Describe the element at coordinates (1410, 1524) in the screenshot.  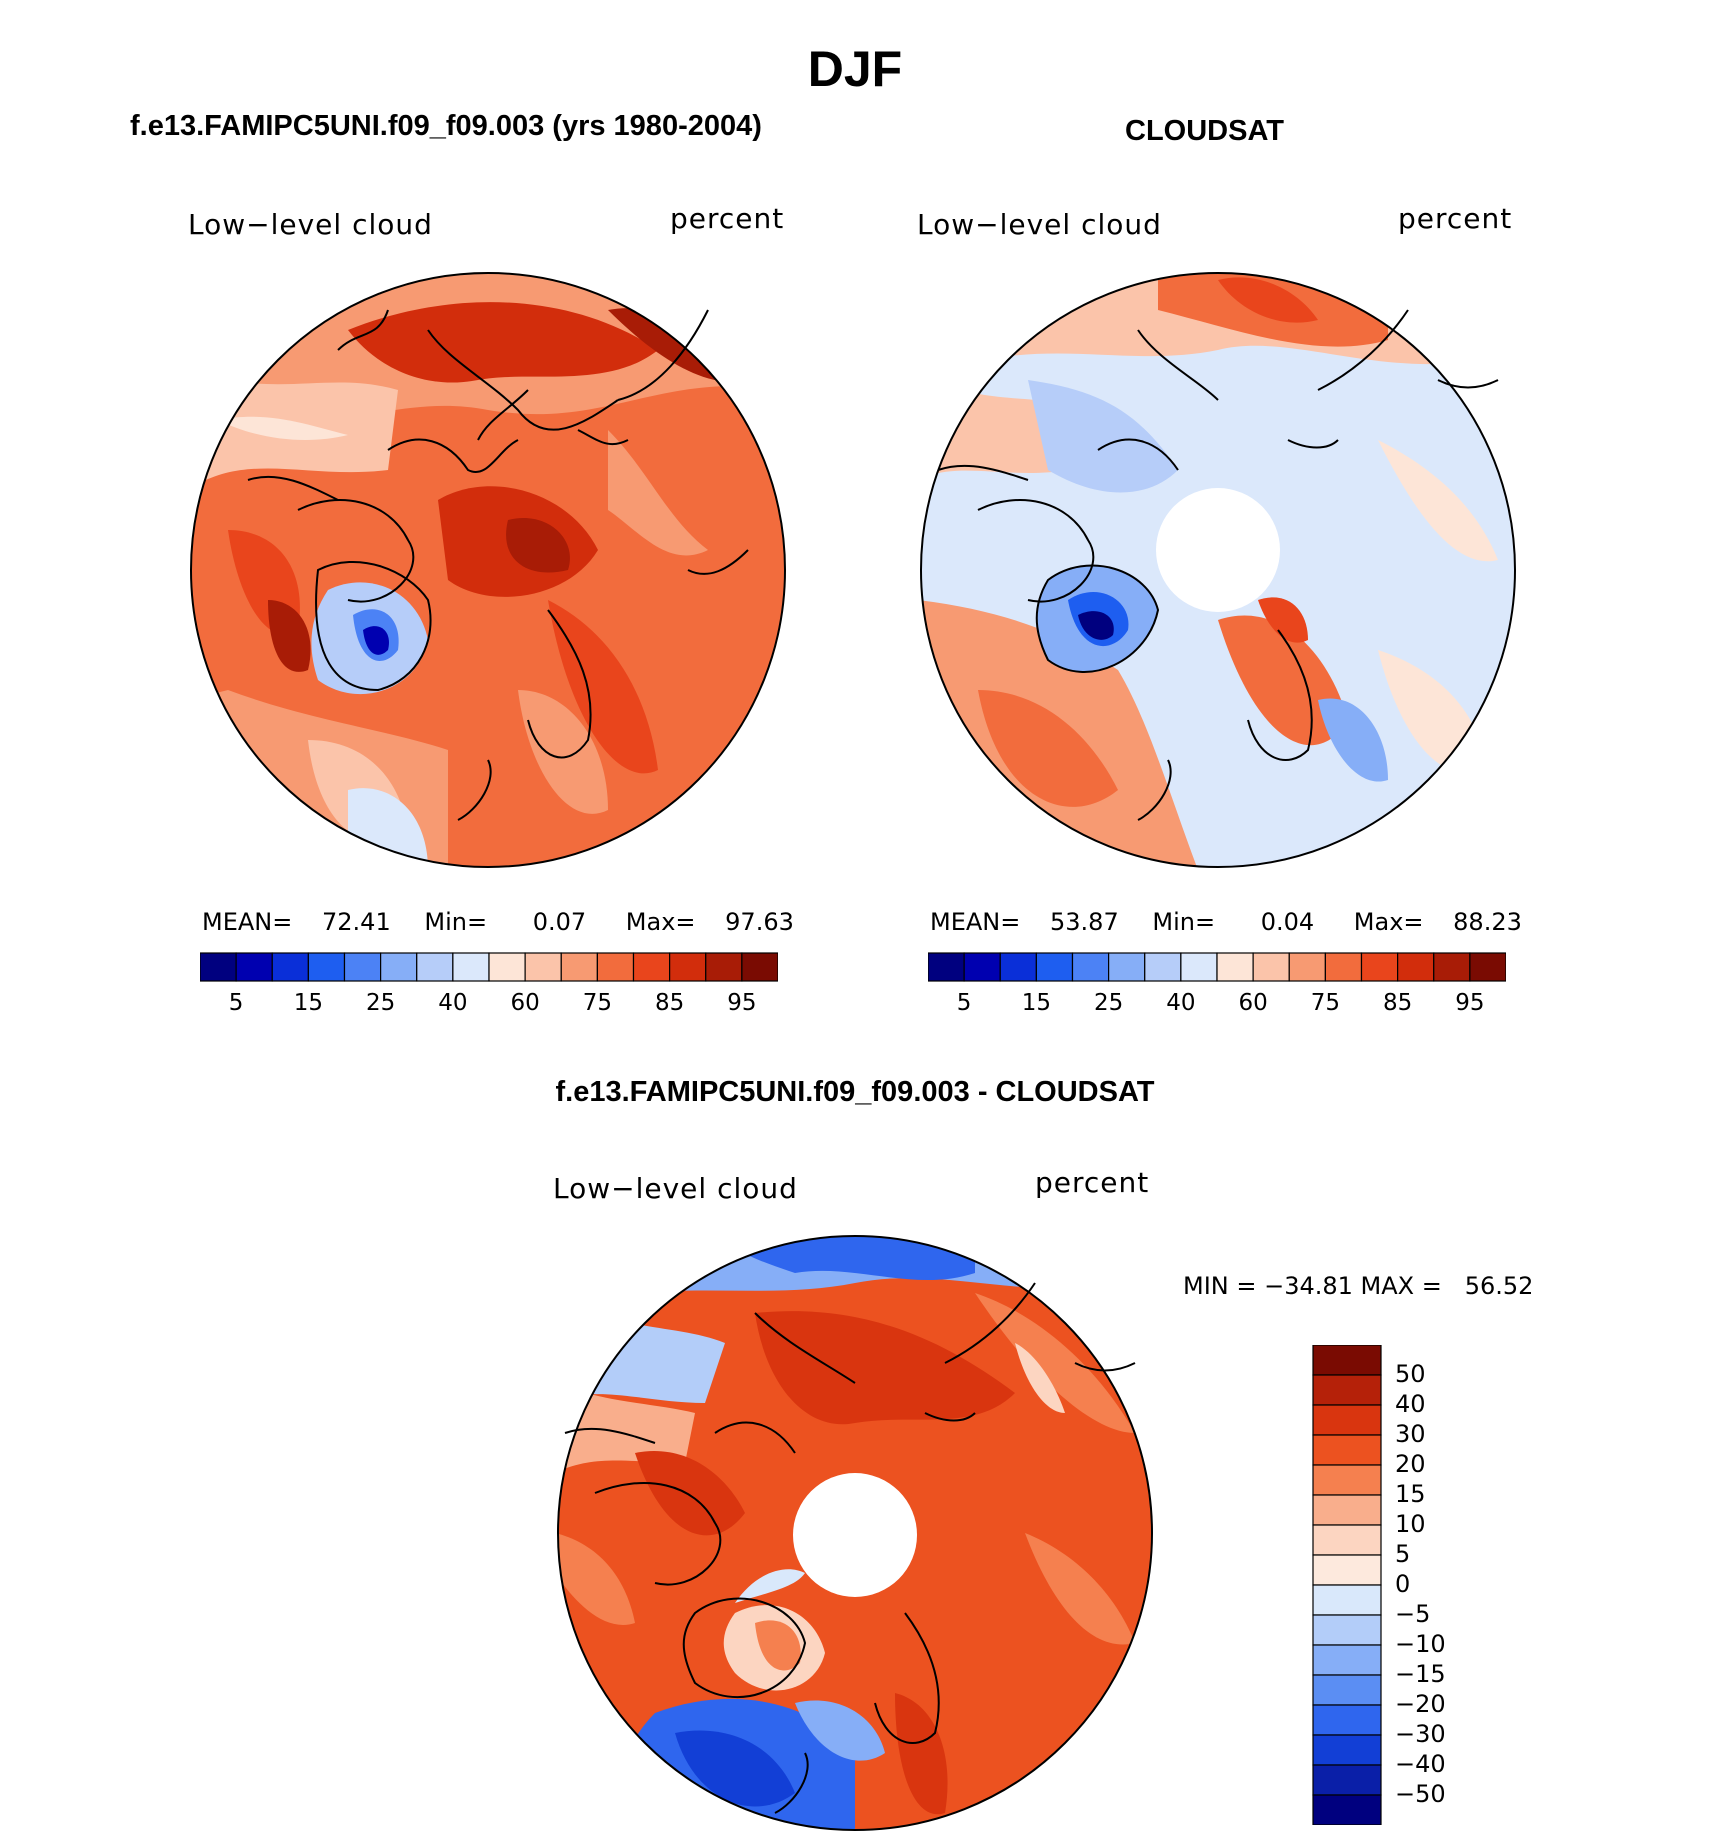
I see `colorbar-tick-label: 10` at that location.